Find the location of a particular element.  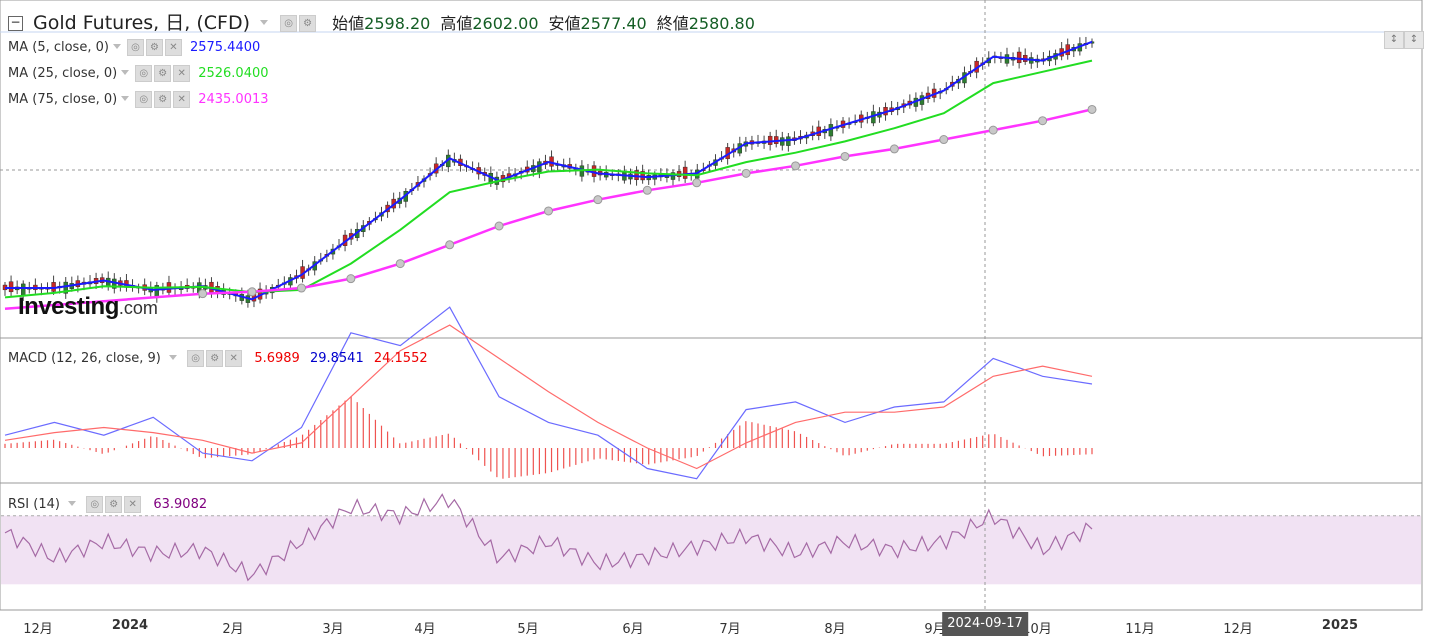

rsi-dropdown-icon is located at coordinates (72, 503).